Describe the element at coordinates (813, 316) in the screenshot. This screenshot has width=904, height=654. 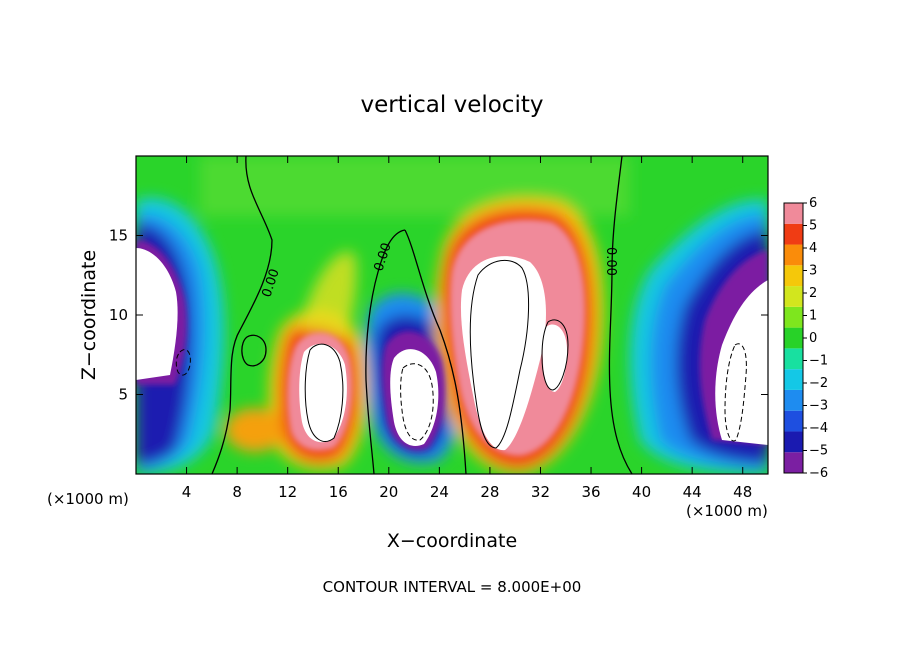
I see `colorbar-label: 1` at that location.